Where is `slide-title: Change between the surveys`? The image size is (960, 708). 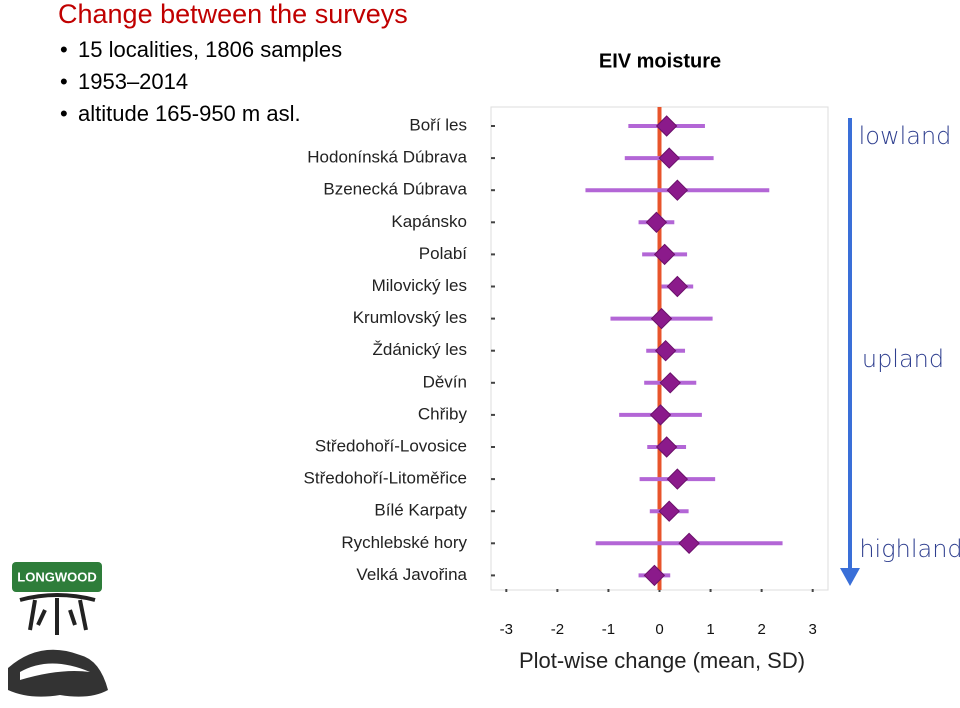
slide-title: Change between the surveys is located at coordinates (233, 14).